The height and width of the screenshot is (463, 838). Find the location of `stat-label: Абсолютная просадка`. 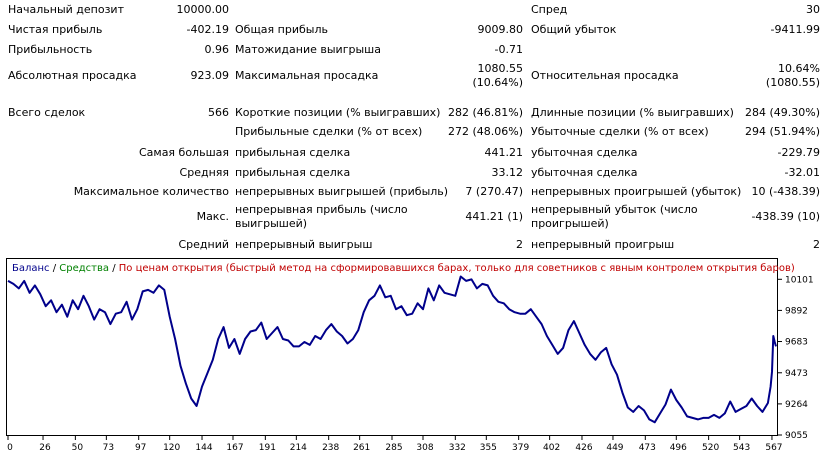

stat-label: Абсолютная просадка is located at coordinates (72, 75).